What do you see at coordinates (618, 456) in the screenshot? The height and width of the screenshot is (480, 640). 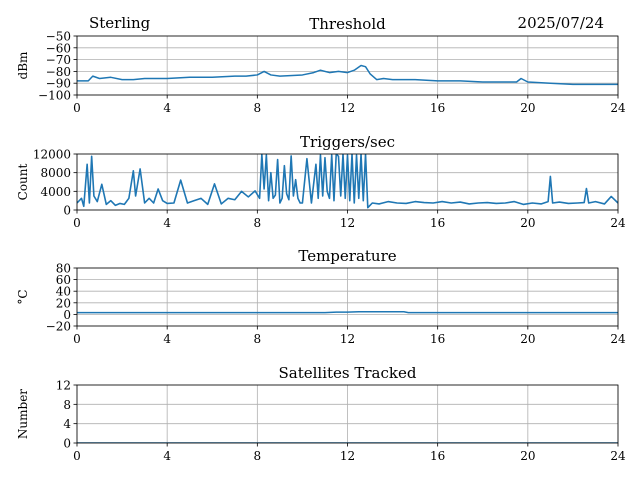 I see `satellites-x-tick-label-6: 24` at bounding box center [618, 456].